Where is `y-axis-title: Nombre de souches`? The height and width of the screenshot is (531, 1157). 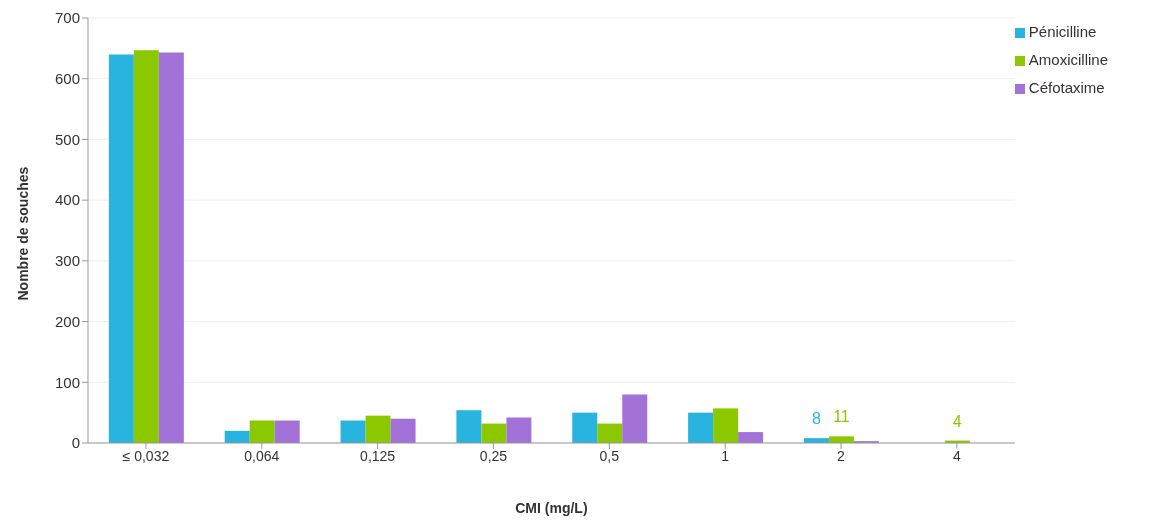
y-axis-title: Nombre de souches is located at coordinates (22, 233).